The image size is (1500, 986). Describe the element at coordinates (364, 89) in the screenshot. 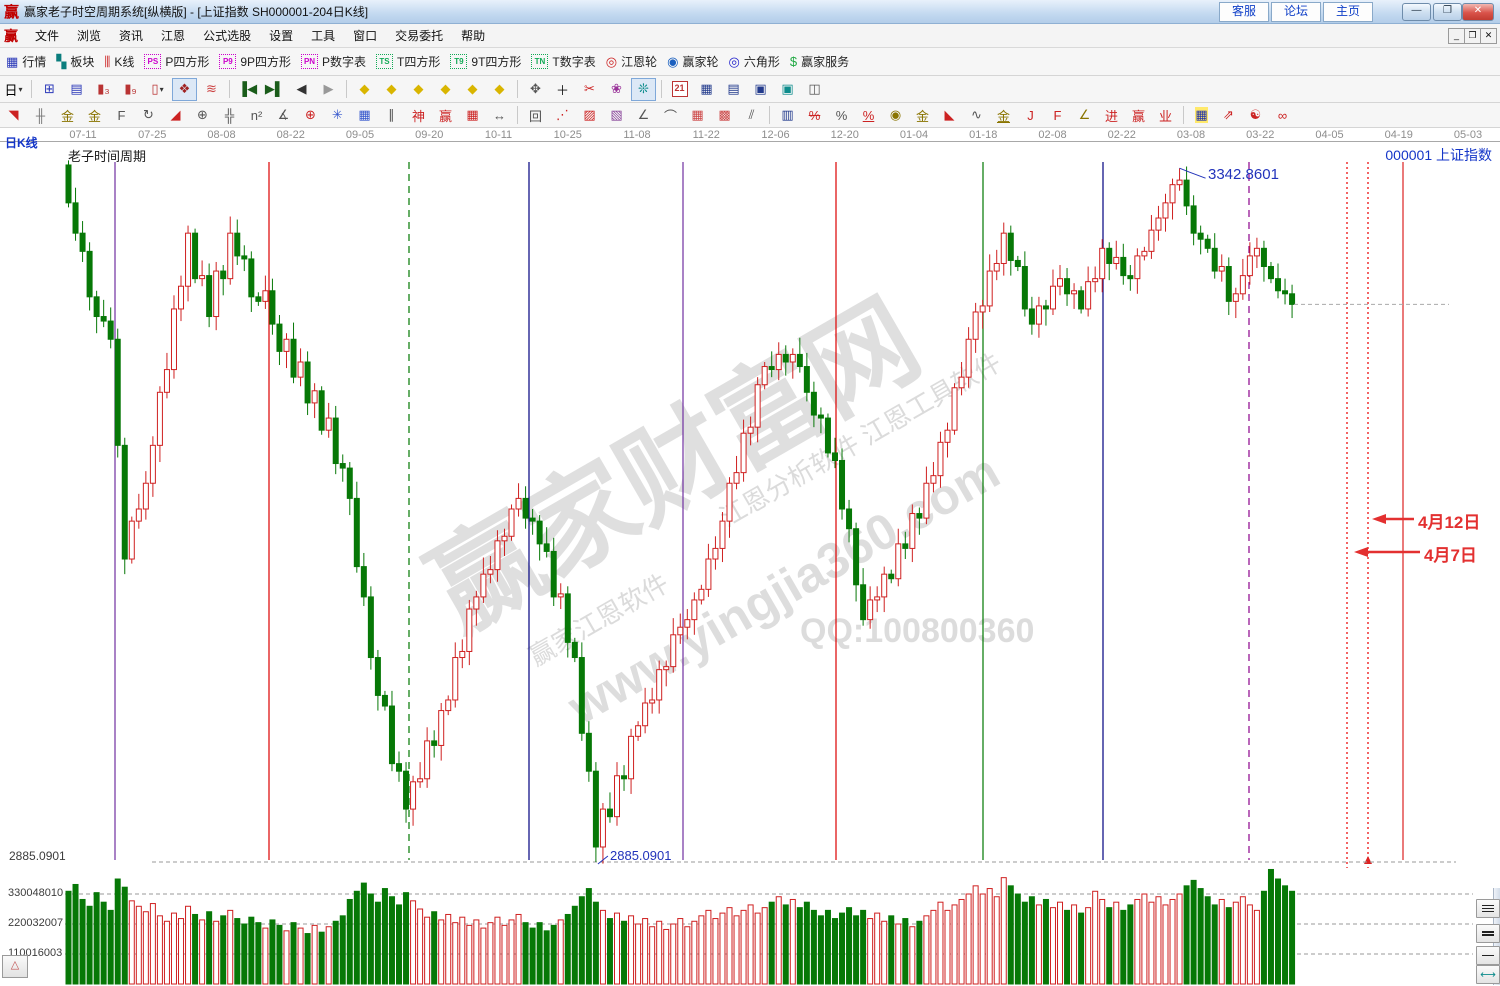

I see `gann-diamond-left-icon: ◆` at that location.